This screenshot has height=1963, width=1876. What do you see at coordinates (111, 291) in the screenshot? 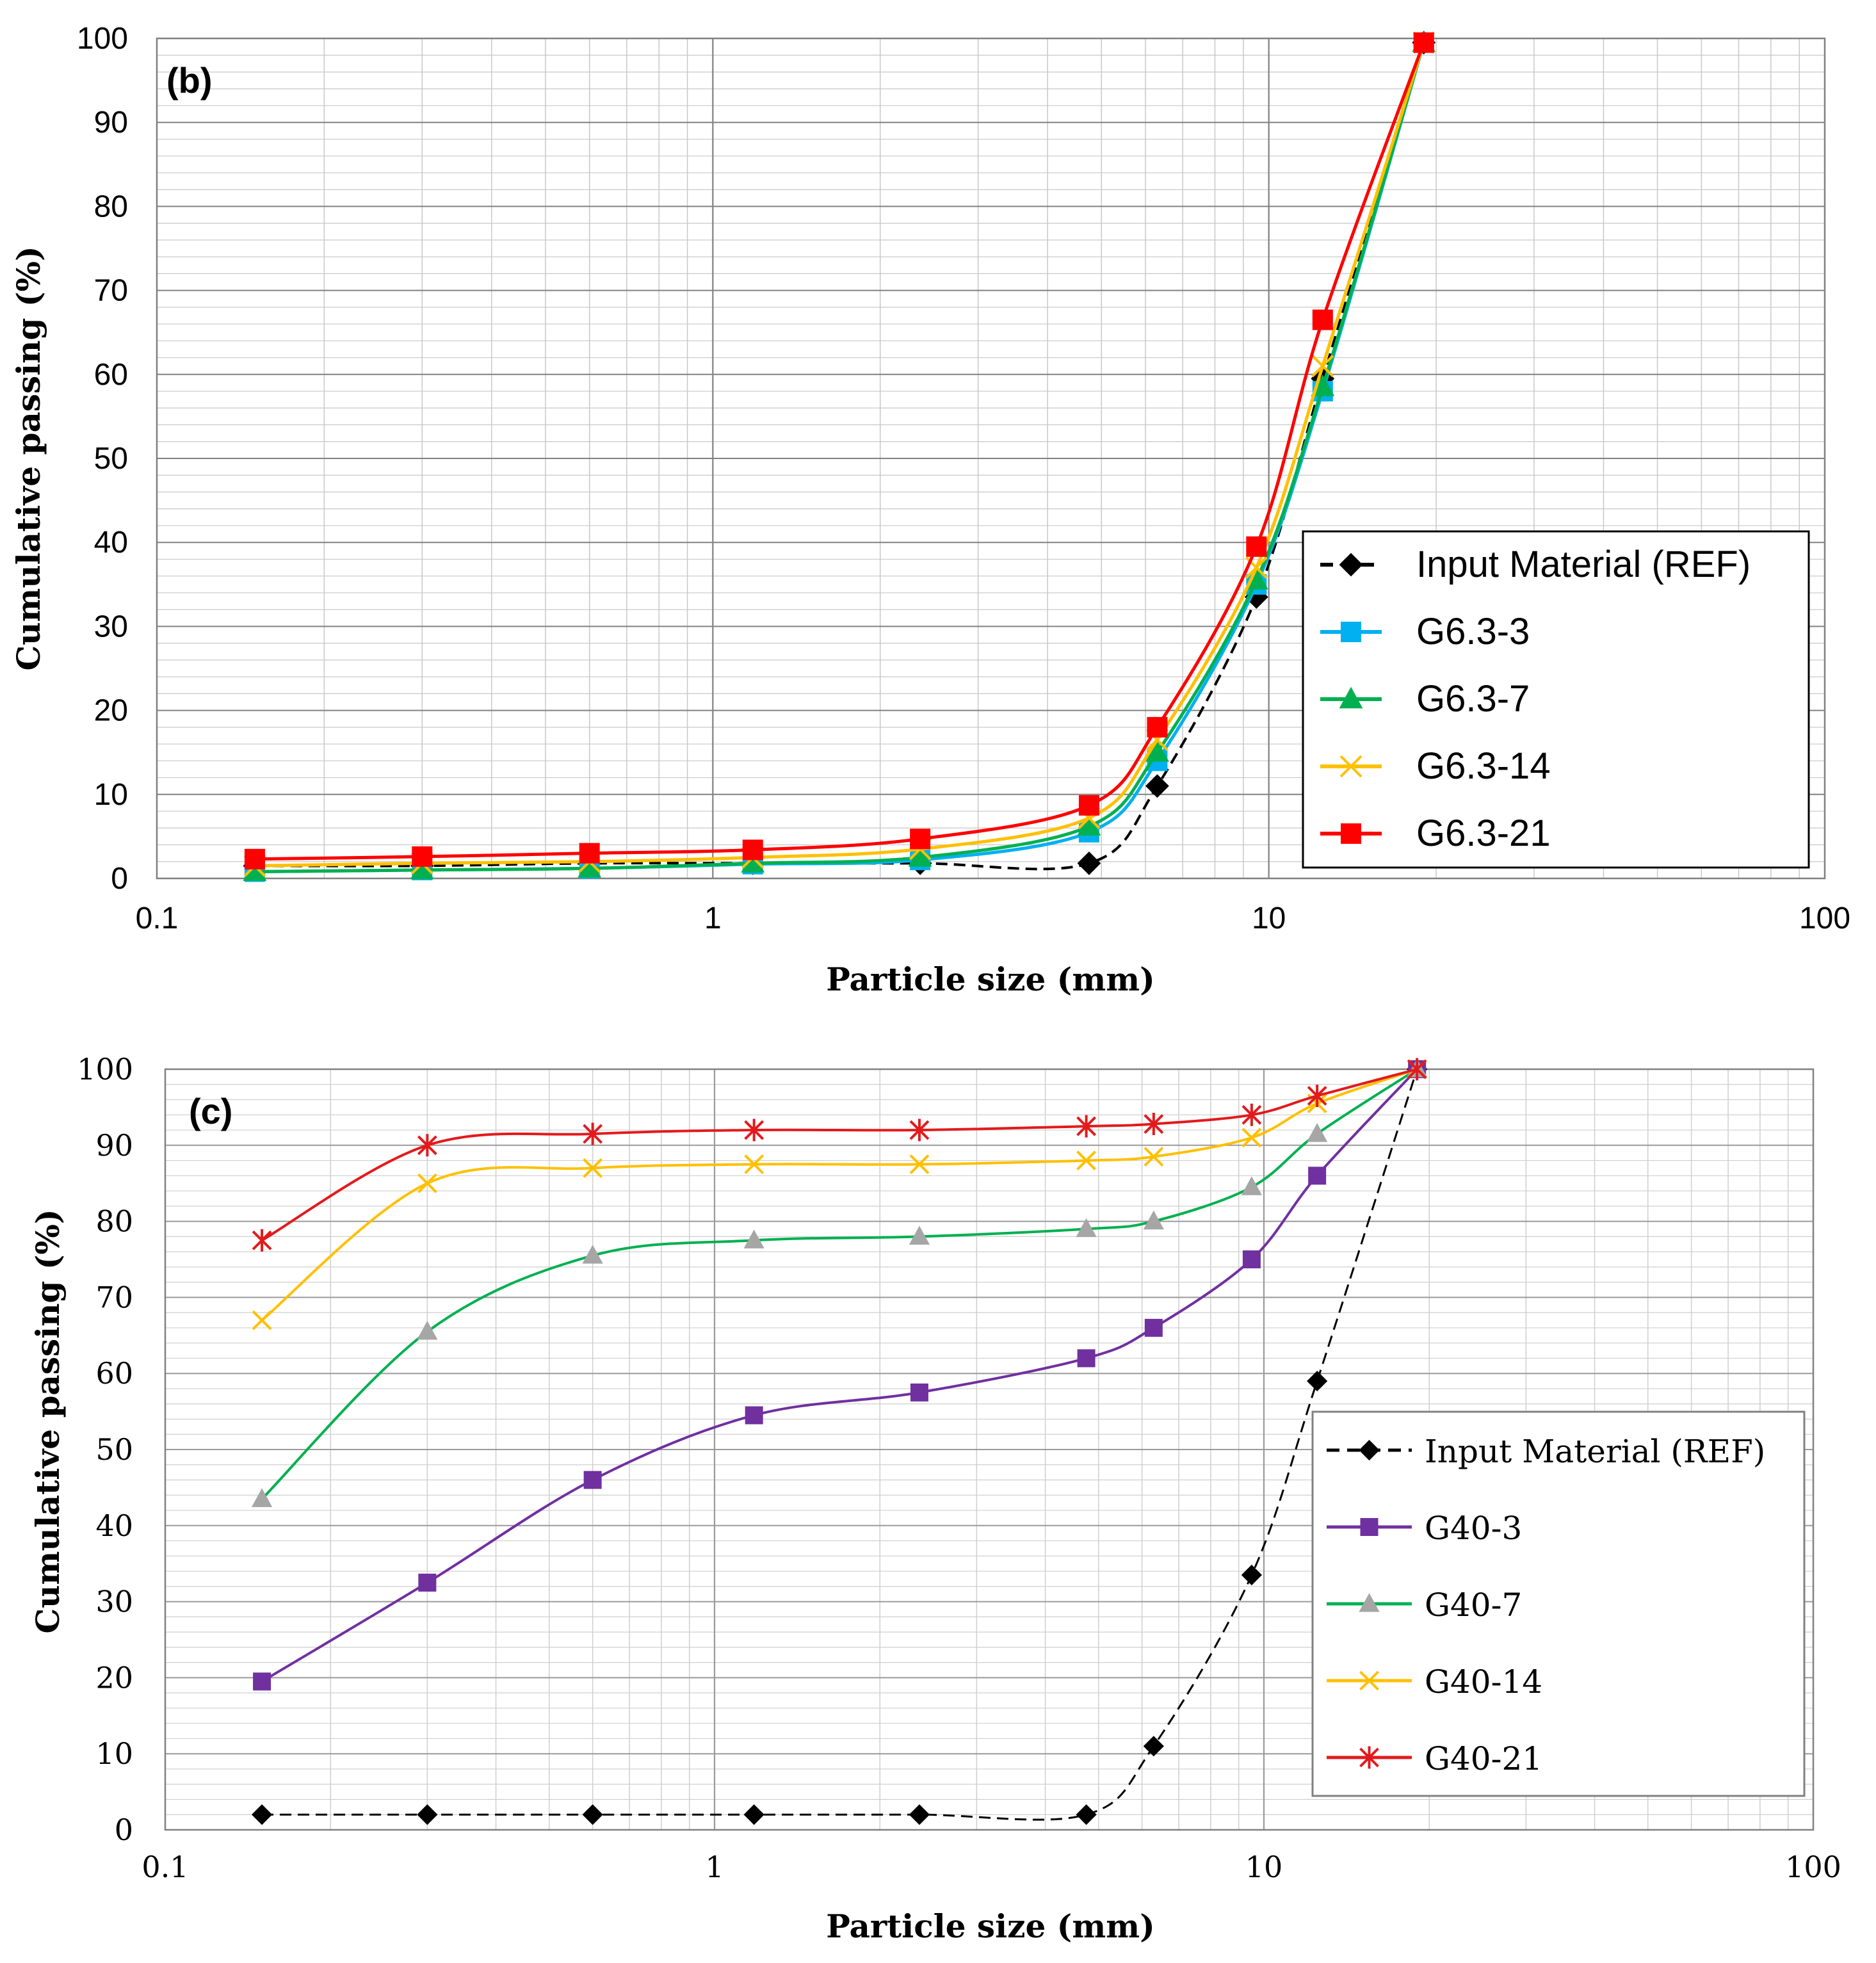
I see `chart-b-y-tick-label: 70` at bounding box center [111, 291].